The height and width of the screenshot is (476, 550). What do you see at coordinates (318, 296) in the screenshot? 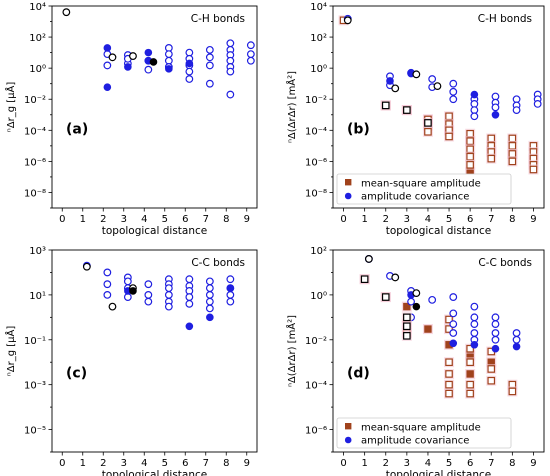
I see `y-tick-label: 10⁰` at bounding box center [318, 296].